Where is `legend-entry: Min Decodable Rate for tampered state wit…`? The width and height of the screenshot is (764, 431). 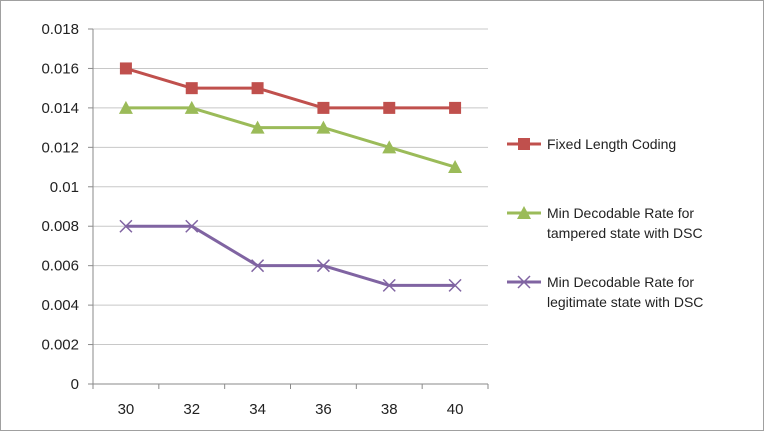
legend-entry: Min Decodable Rate for tampered state wit… is located at coordinates (605, 223).